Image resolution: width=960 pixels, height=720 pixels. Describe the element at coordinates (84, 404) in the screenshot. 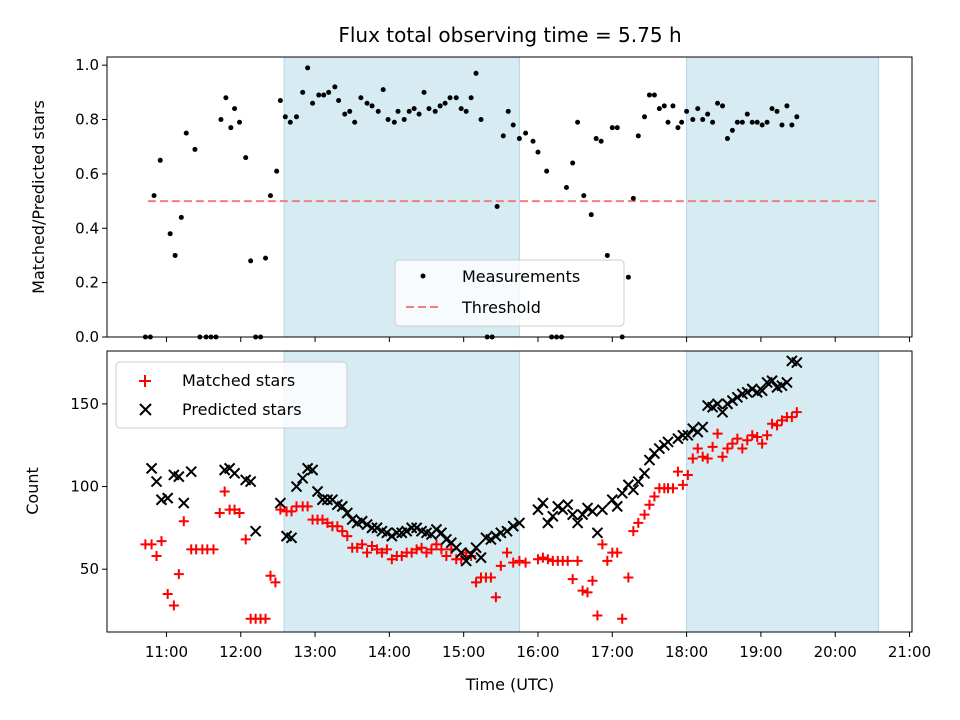

I see `y-tick-label: 150` at that location.